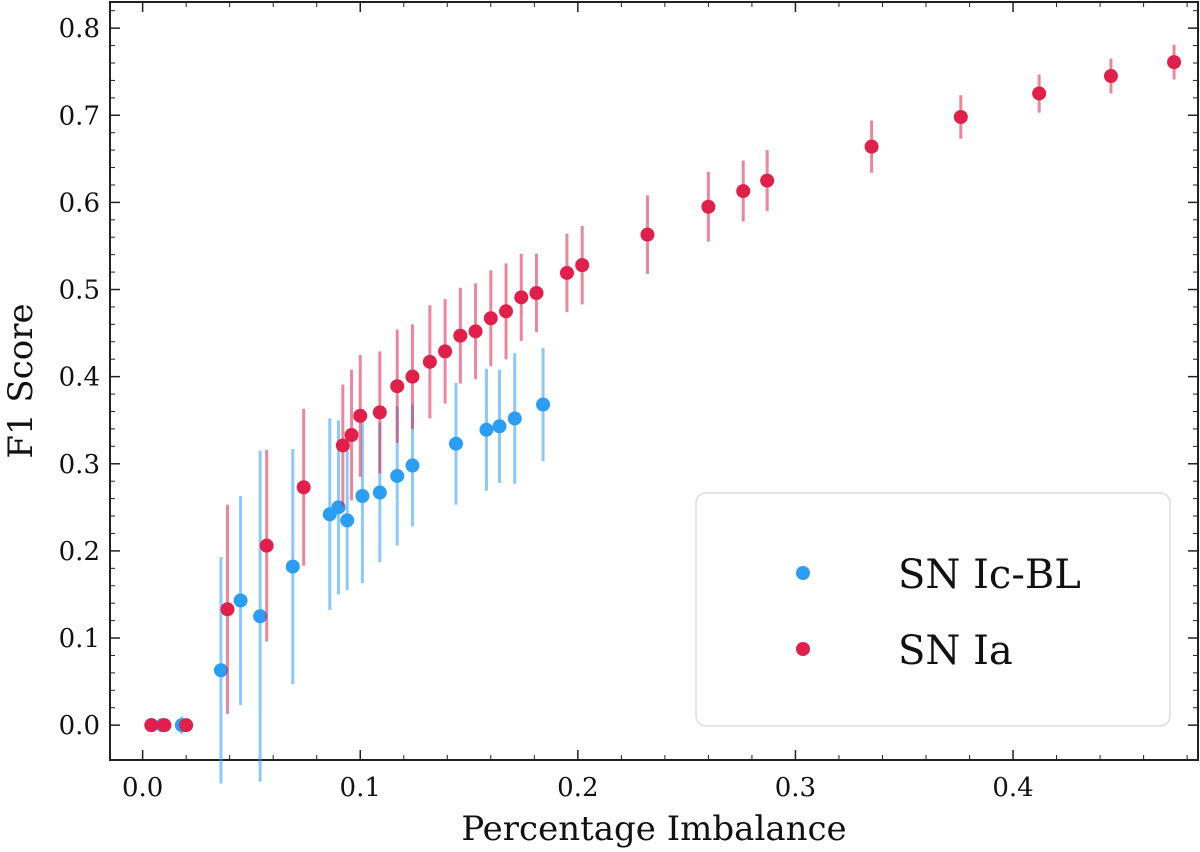 The image size is (1200, 852). What do you see at coordinates (21, 380) in the screenshot?
I see `y-axis-title: F1 Score` at bounding box center [21, 380].